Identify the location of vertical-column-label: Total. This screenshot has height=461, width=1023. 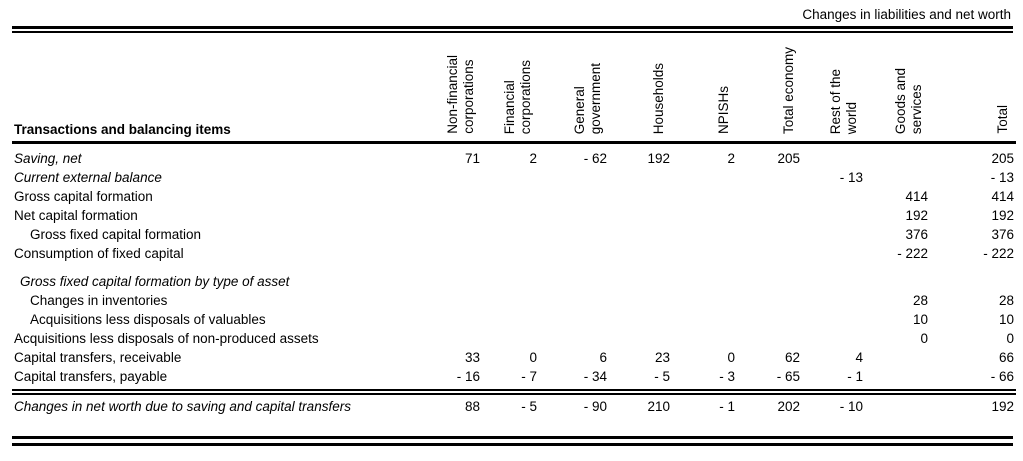
(1003, 119).